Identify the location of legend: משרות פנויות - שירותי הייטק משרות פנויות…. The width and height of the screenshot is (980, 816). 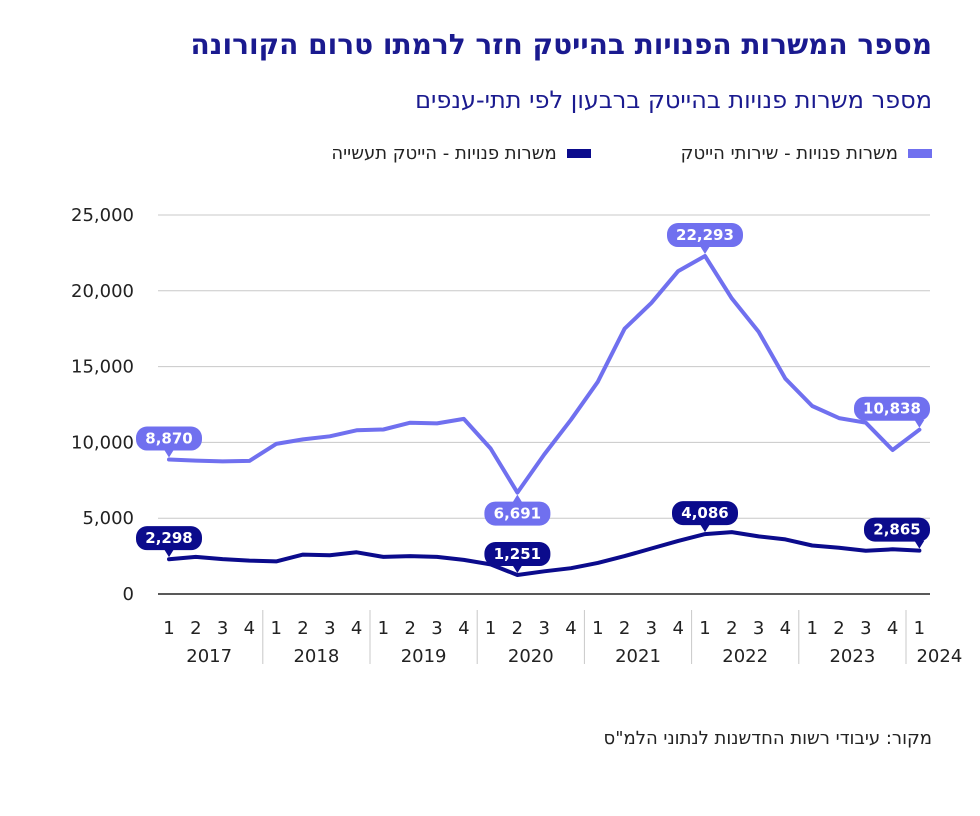
(631, 153).